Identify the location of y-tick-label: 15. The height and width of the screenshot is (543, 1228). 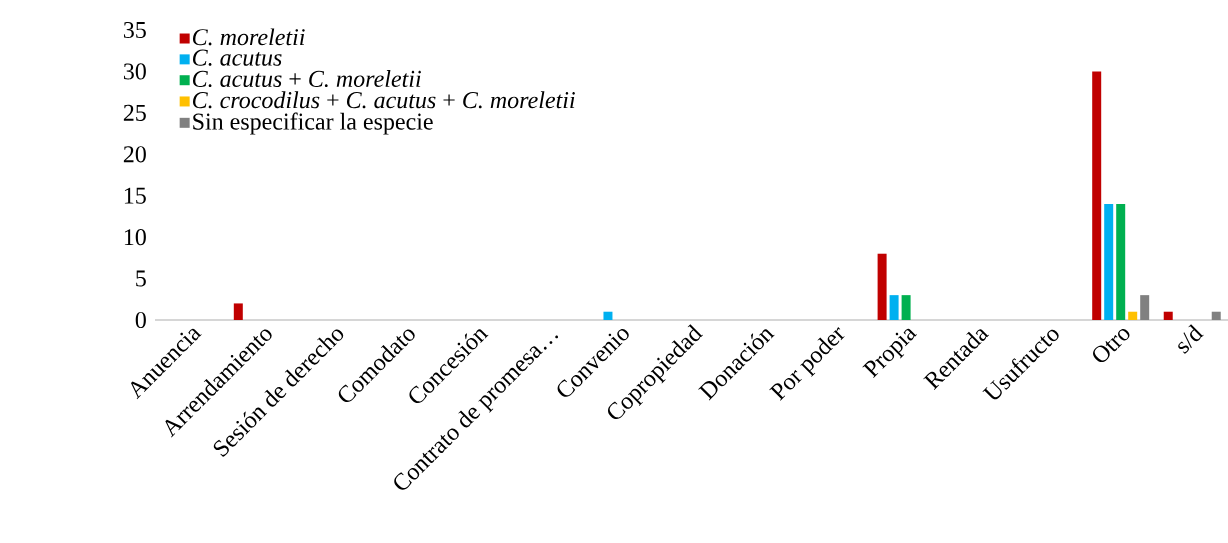
(135, 195).